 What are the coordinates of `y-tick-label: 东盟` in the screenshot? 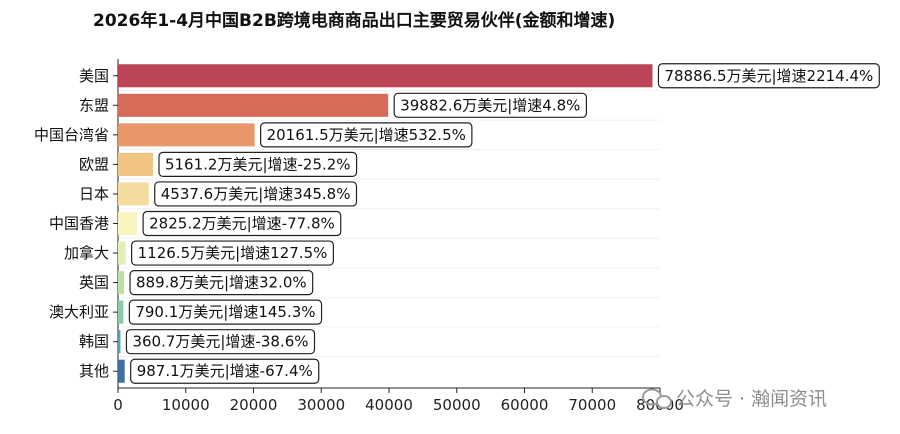 It's located at (94, 105).